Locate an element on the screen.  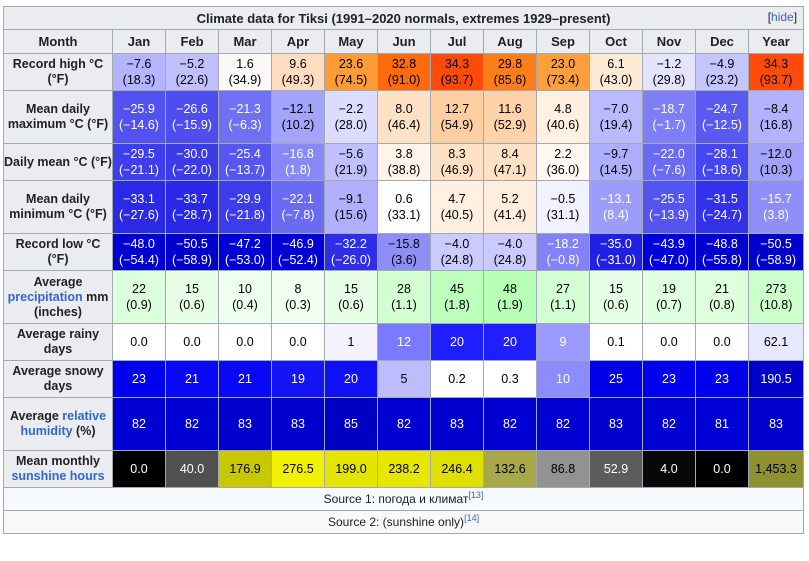
cell-value: −1.2 is located at coordinates (669, 64).